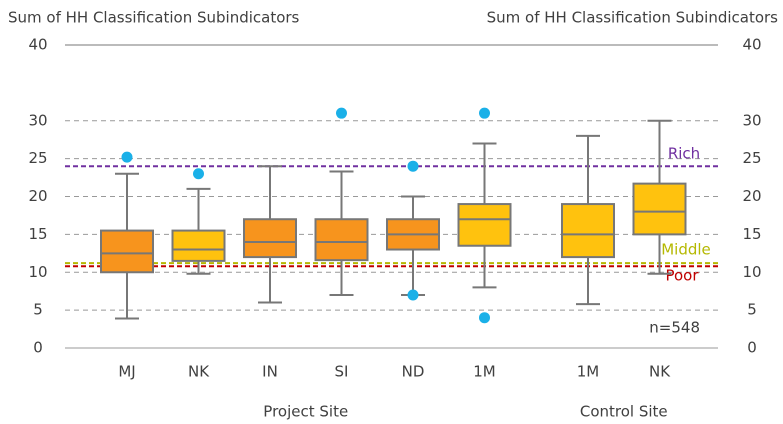 The height and width of the screenshot is (424, 783). I want to click on x-tick-label: ND, so click(413, 372).